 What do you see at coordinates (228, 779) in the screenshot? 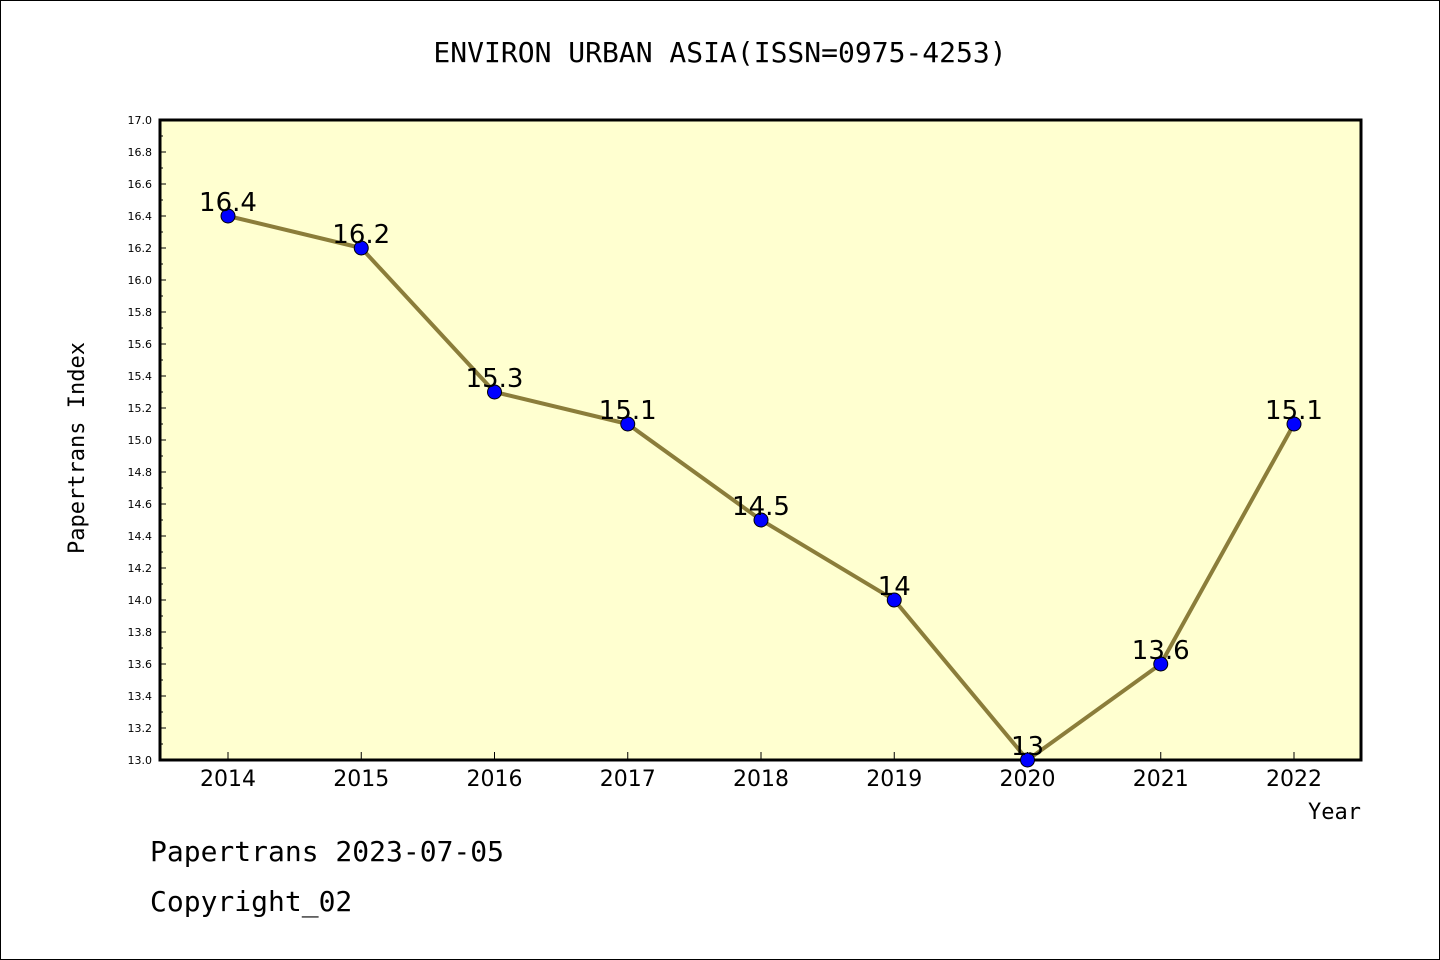
I see `x-tick-label: 2014` at bounding box center [228, 779].